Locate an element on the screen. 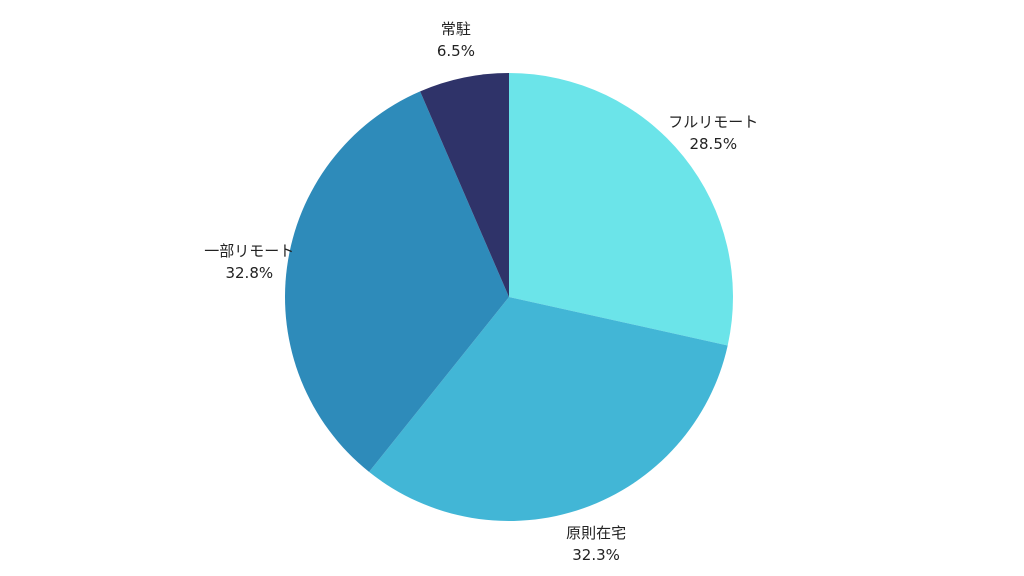 Image resolution: width=1024 pixels, height=576 pixels. slice-percent: 32.8% is located at coordinates (249, 273).